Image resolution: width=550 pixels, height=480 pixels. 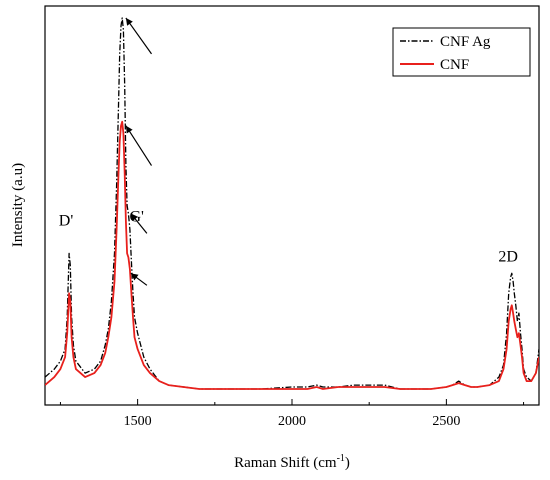 I want to click on x-tick-label: 2500, so click(x=446, y=421).